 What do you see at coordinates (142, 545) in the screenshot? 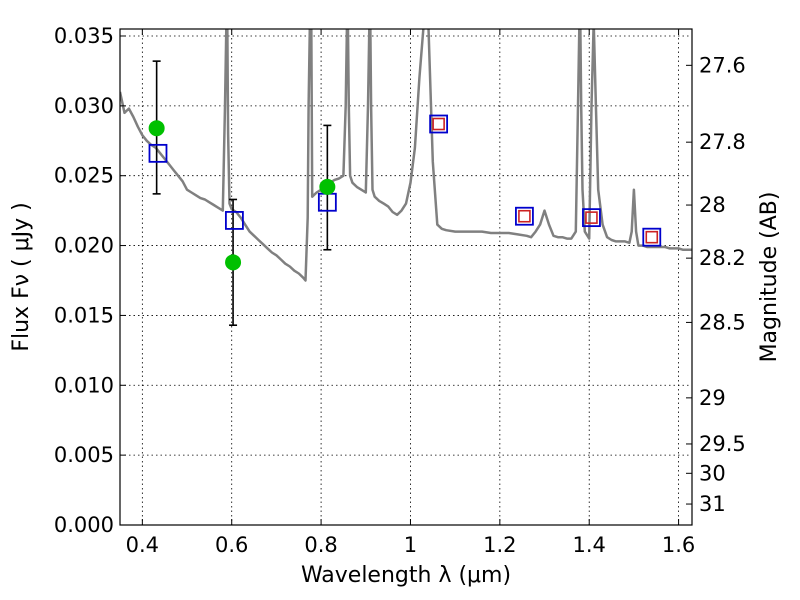
I see `x-tick-label: 0.4` at bounding box center [142, 545].